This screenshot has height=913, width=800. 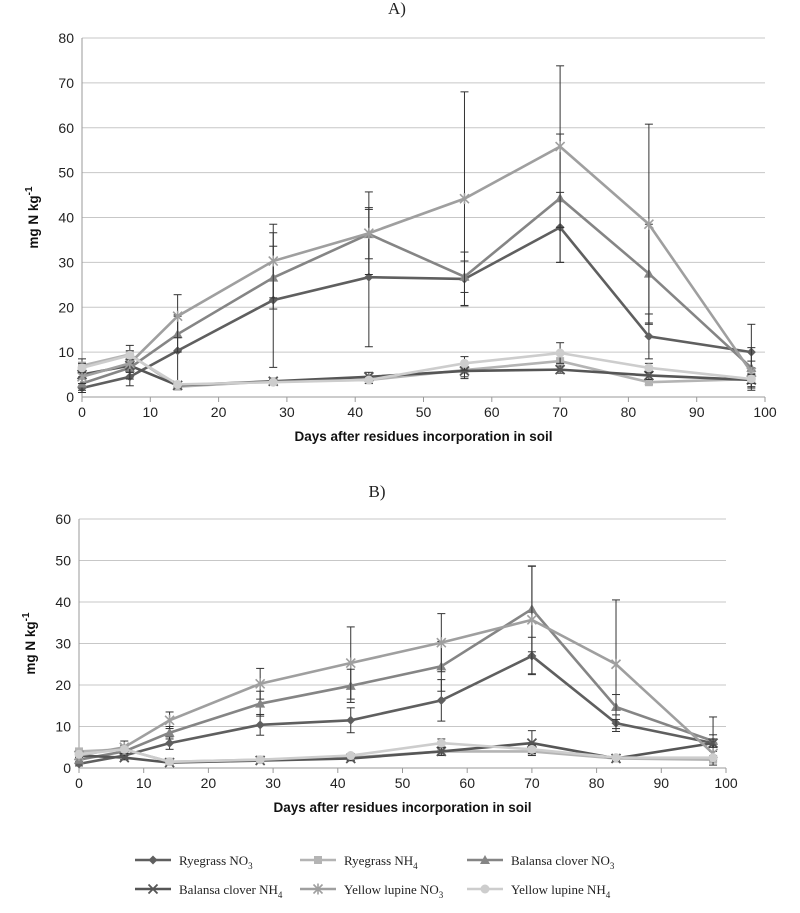 I want to click on chart-b-xtick-label: 50, so click(x=403, y=783).